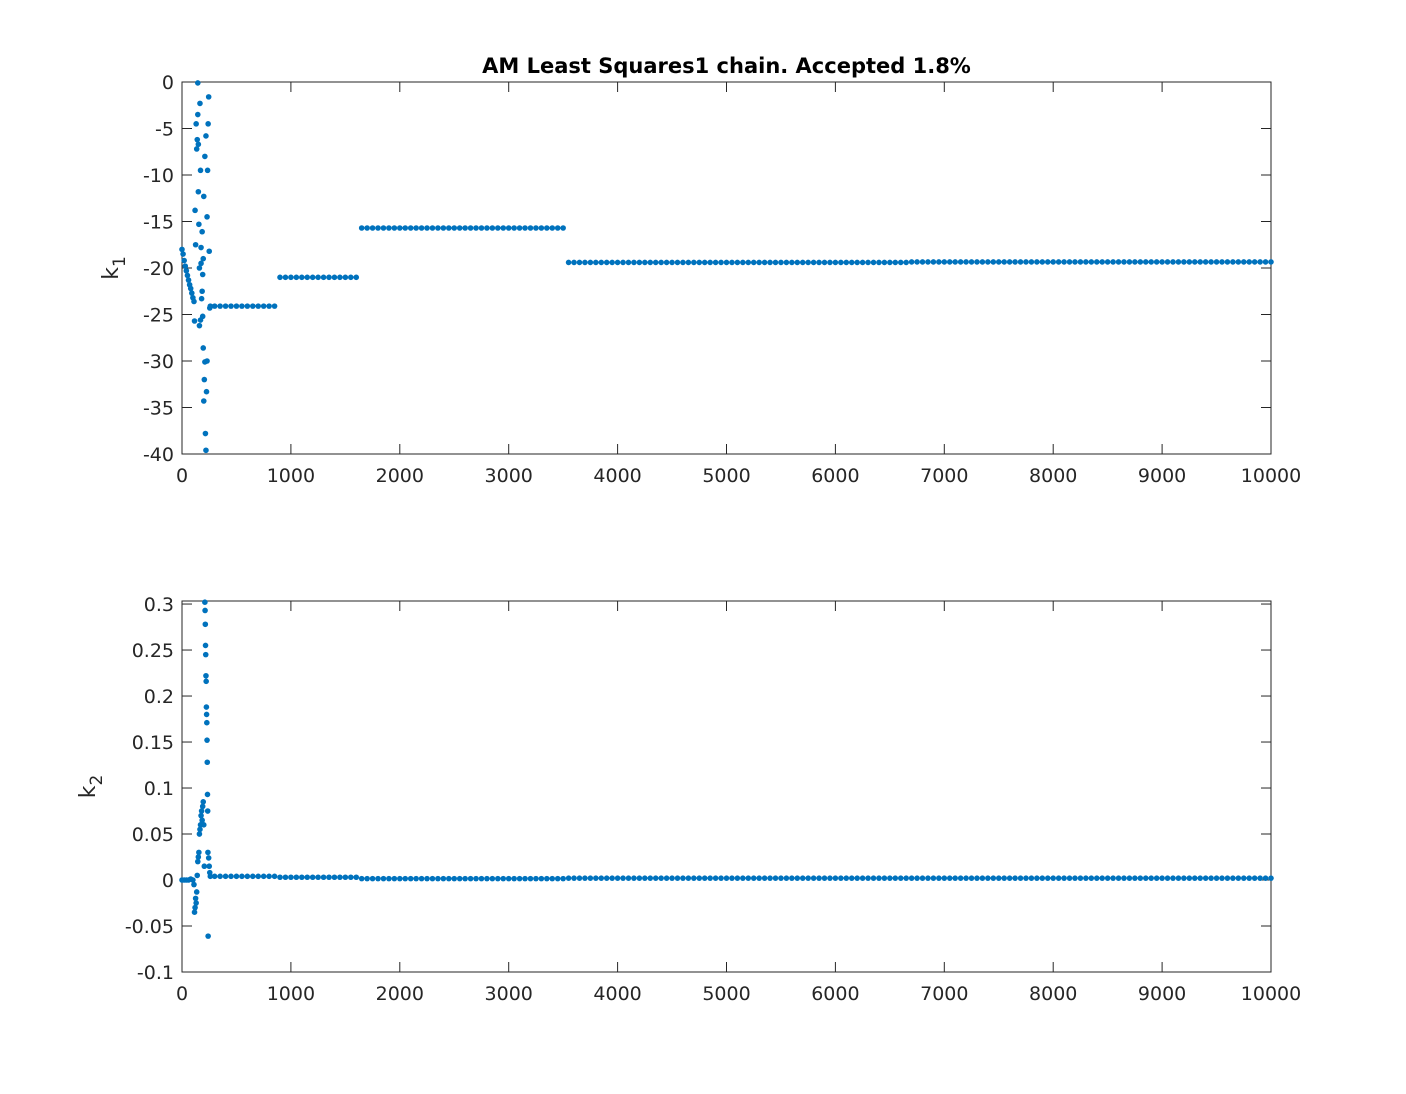  Describe the element at coordinates (153, 743) in the screenshot. I see `y-tick-label: 0.15` at that location.